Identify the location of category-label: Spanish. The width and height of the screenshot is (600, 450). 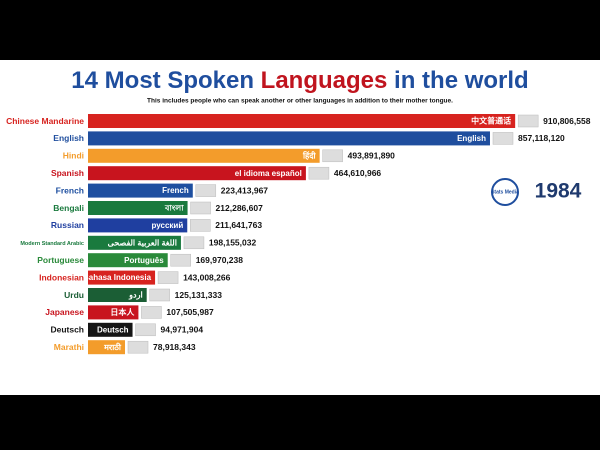
(67, 173).